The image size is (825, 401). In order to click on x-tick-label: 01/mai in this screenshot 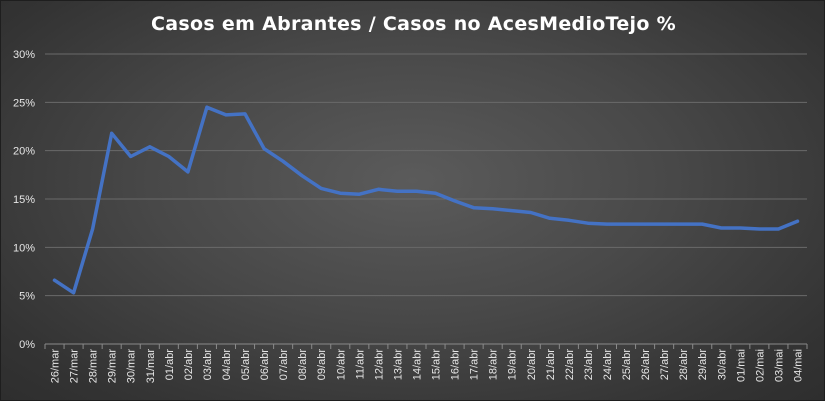, I will do `click(741, 365)`.